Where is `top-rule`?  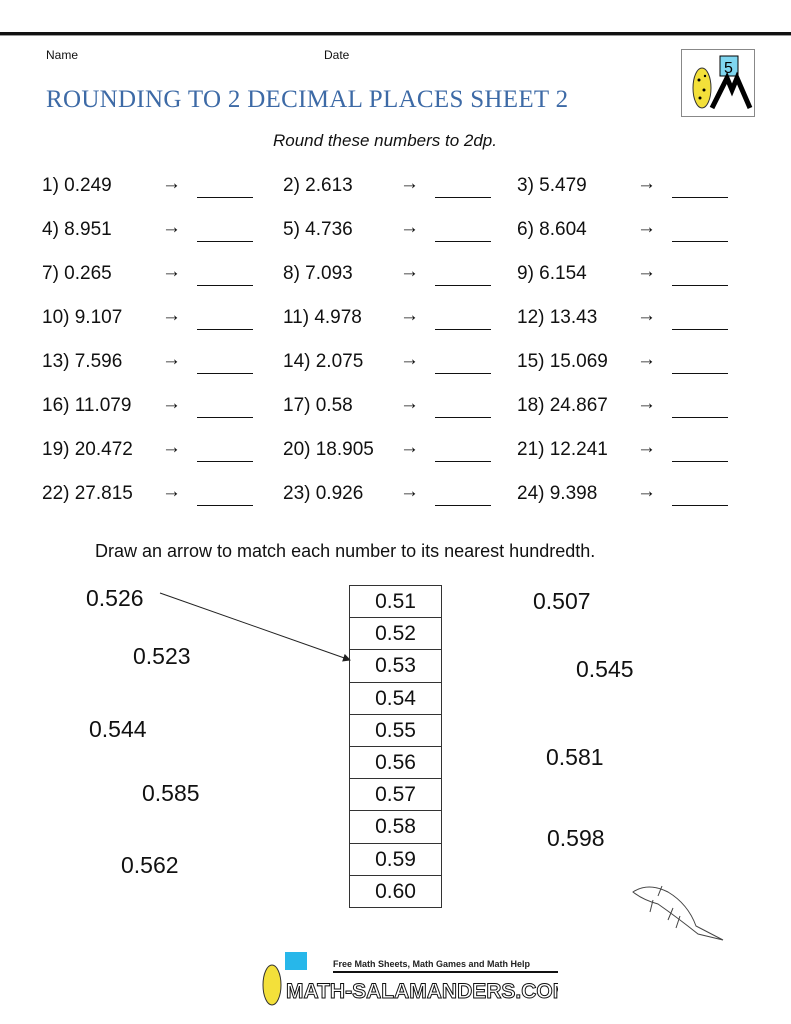
top-rule is located at coordinates (395, 34).